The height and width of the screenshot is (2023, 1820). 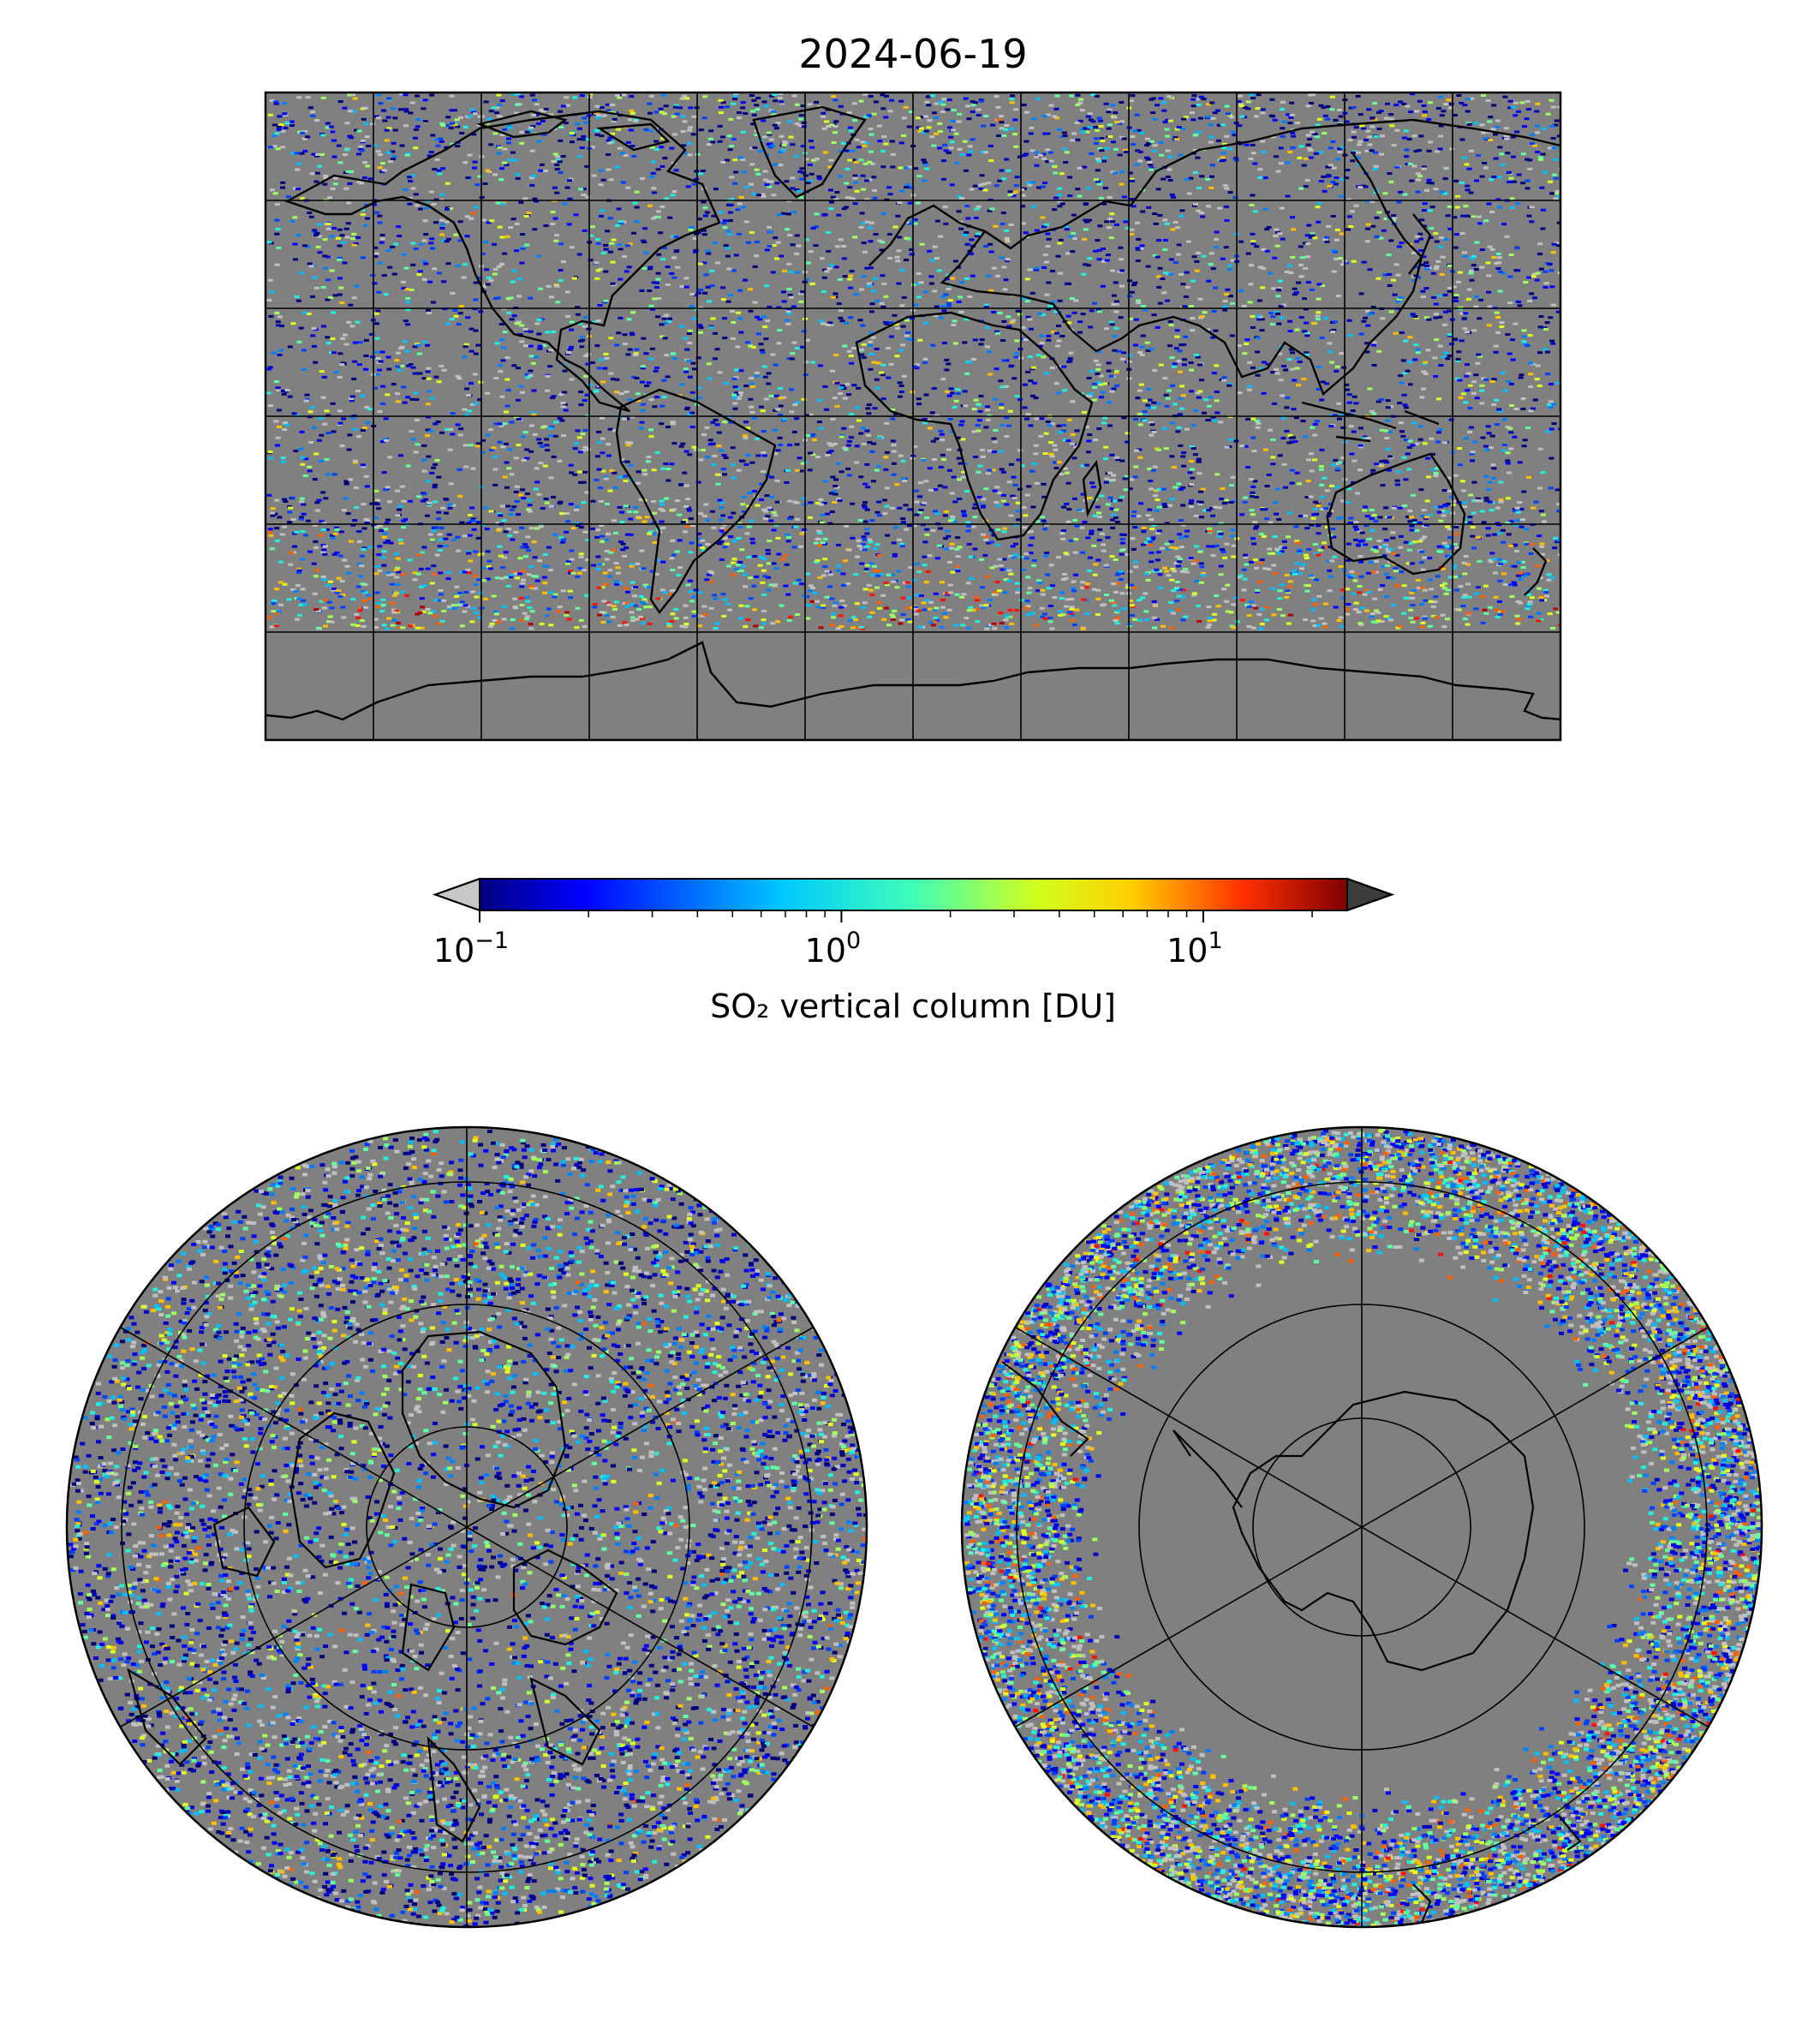 What do you see at coordinates (471, 949) in the screenshot?
I see `colorbar-tick-label: 10⁻¹` at bounding box center [471, 949].